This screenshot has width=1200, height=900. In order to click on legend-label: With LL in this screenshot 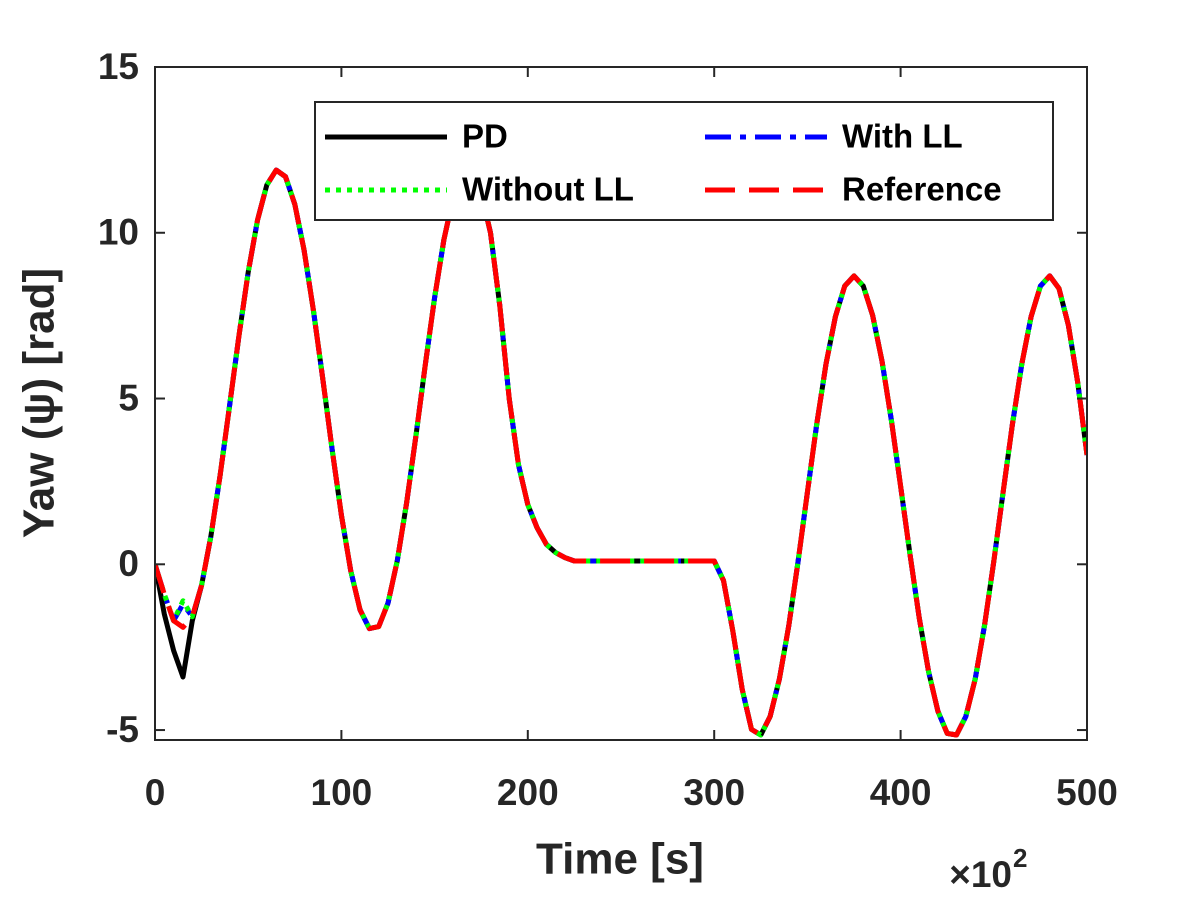, I will do `click(902, 136)`.